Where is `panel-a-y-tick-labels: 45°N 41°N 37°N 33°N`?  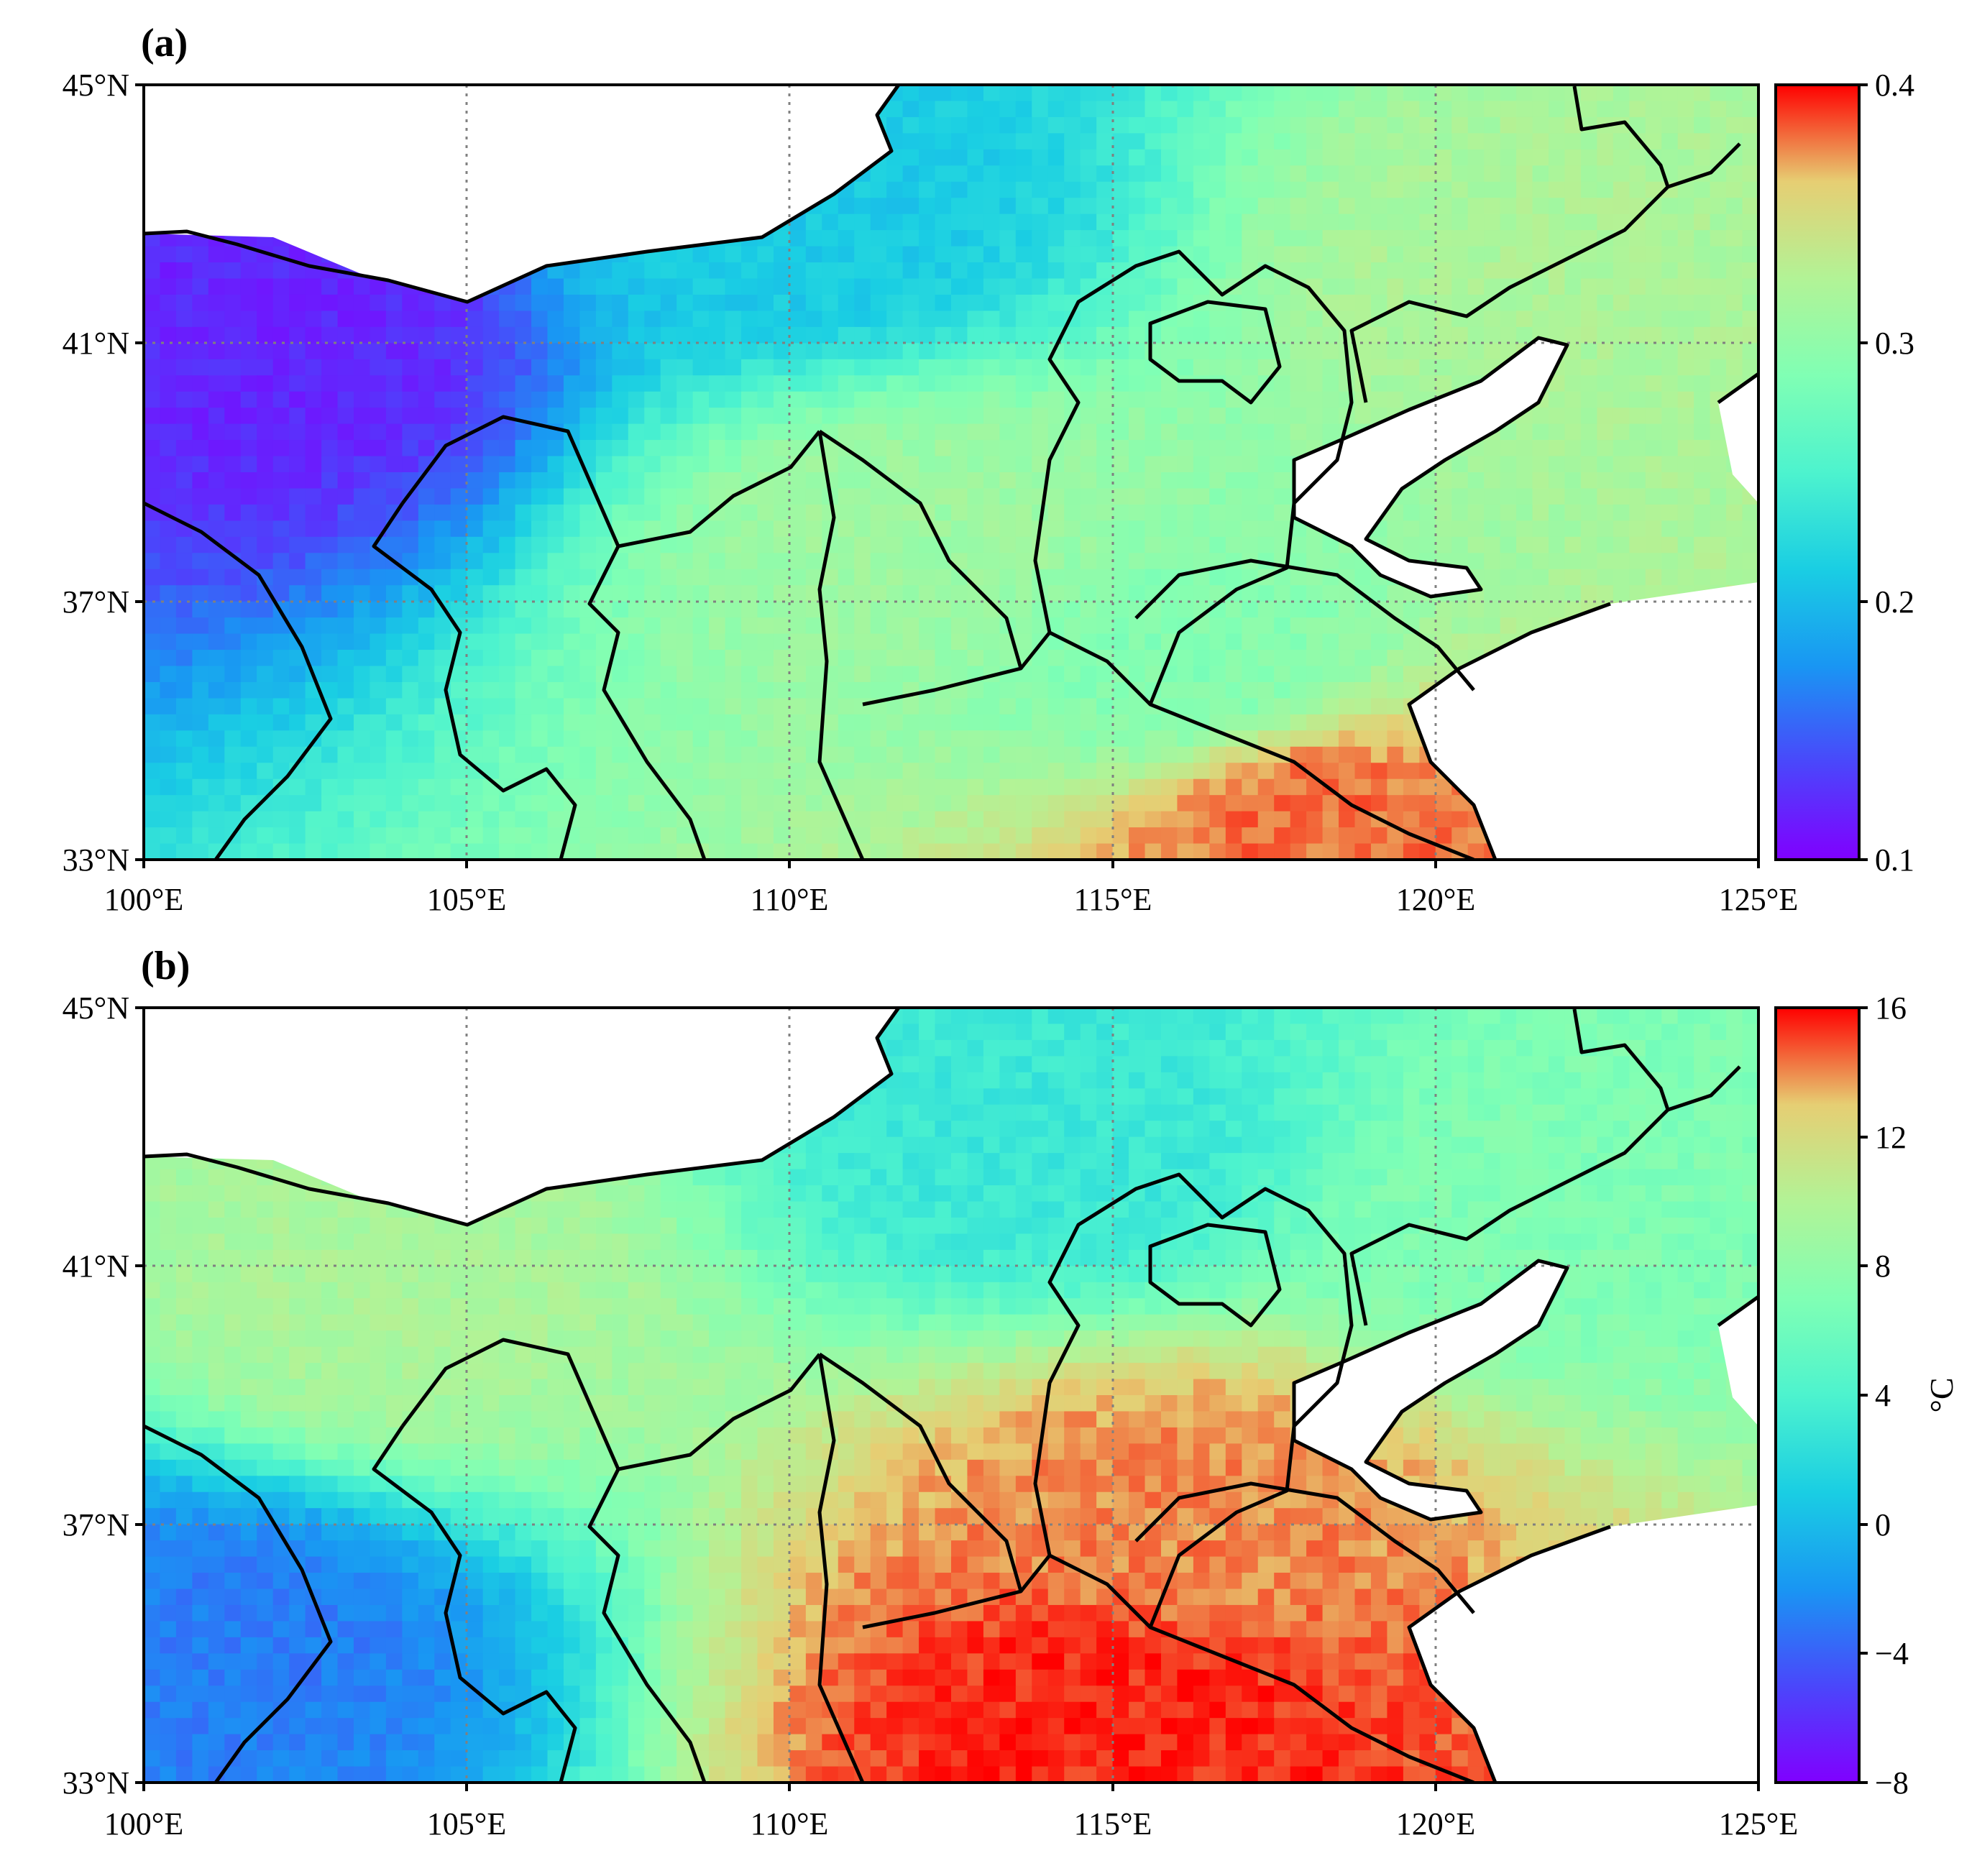 panel-a-y-tick-labels: 45°N 41°N 37°N 33°N is located at coordinates (96, 473).